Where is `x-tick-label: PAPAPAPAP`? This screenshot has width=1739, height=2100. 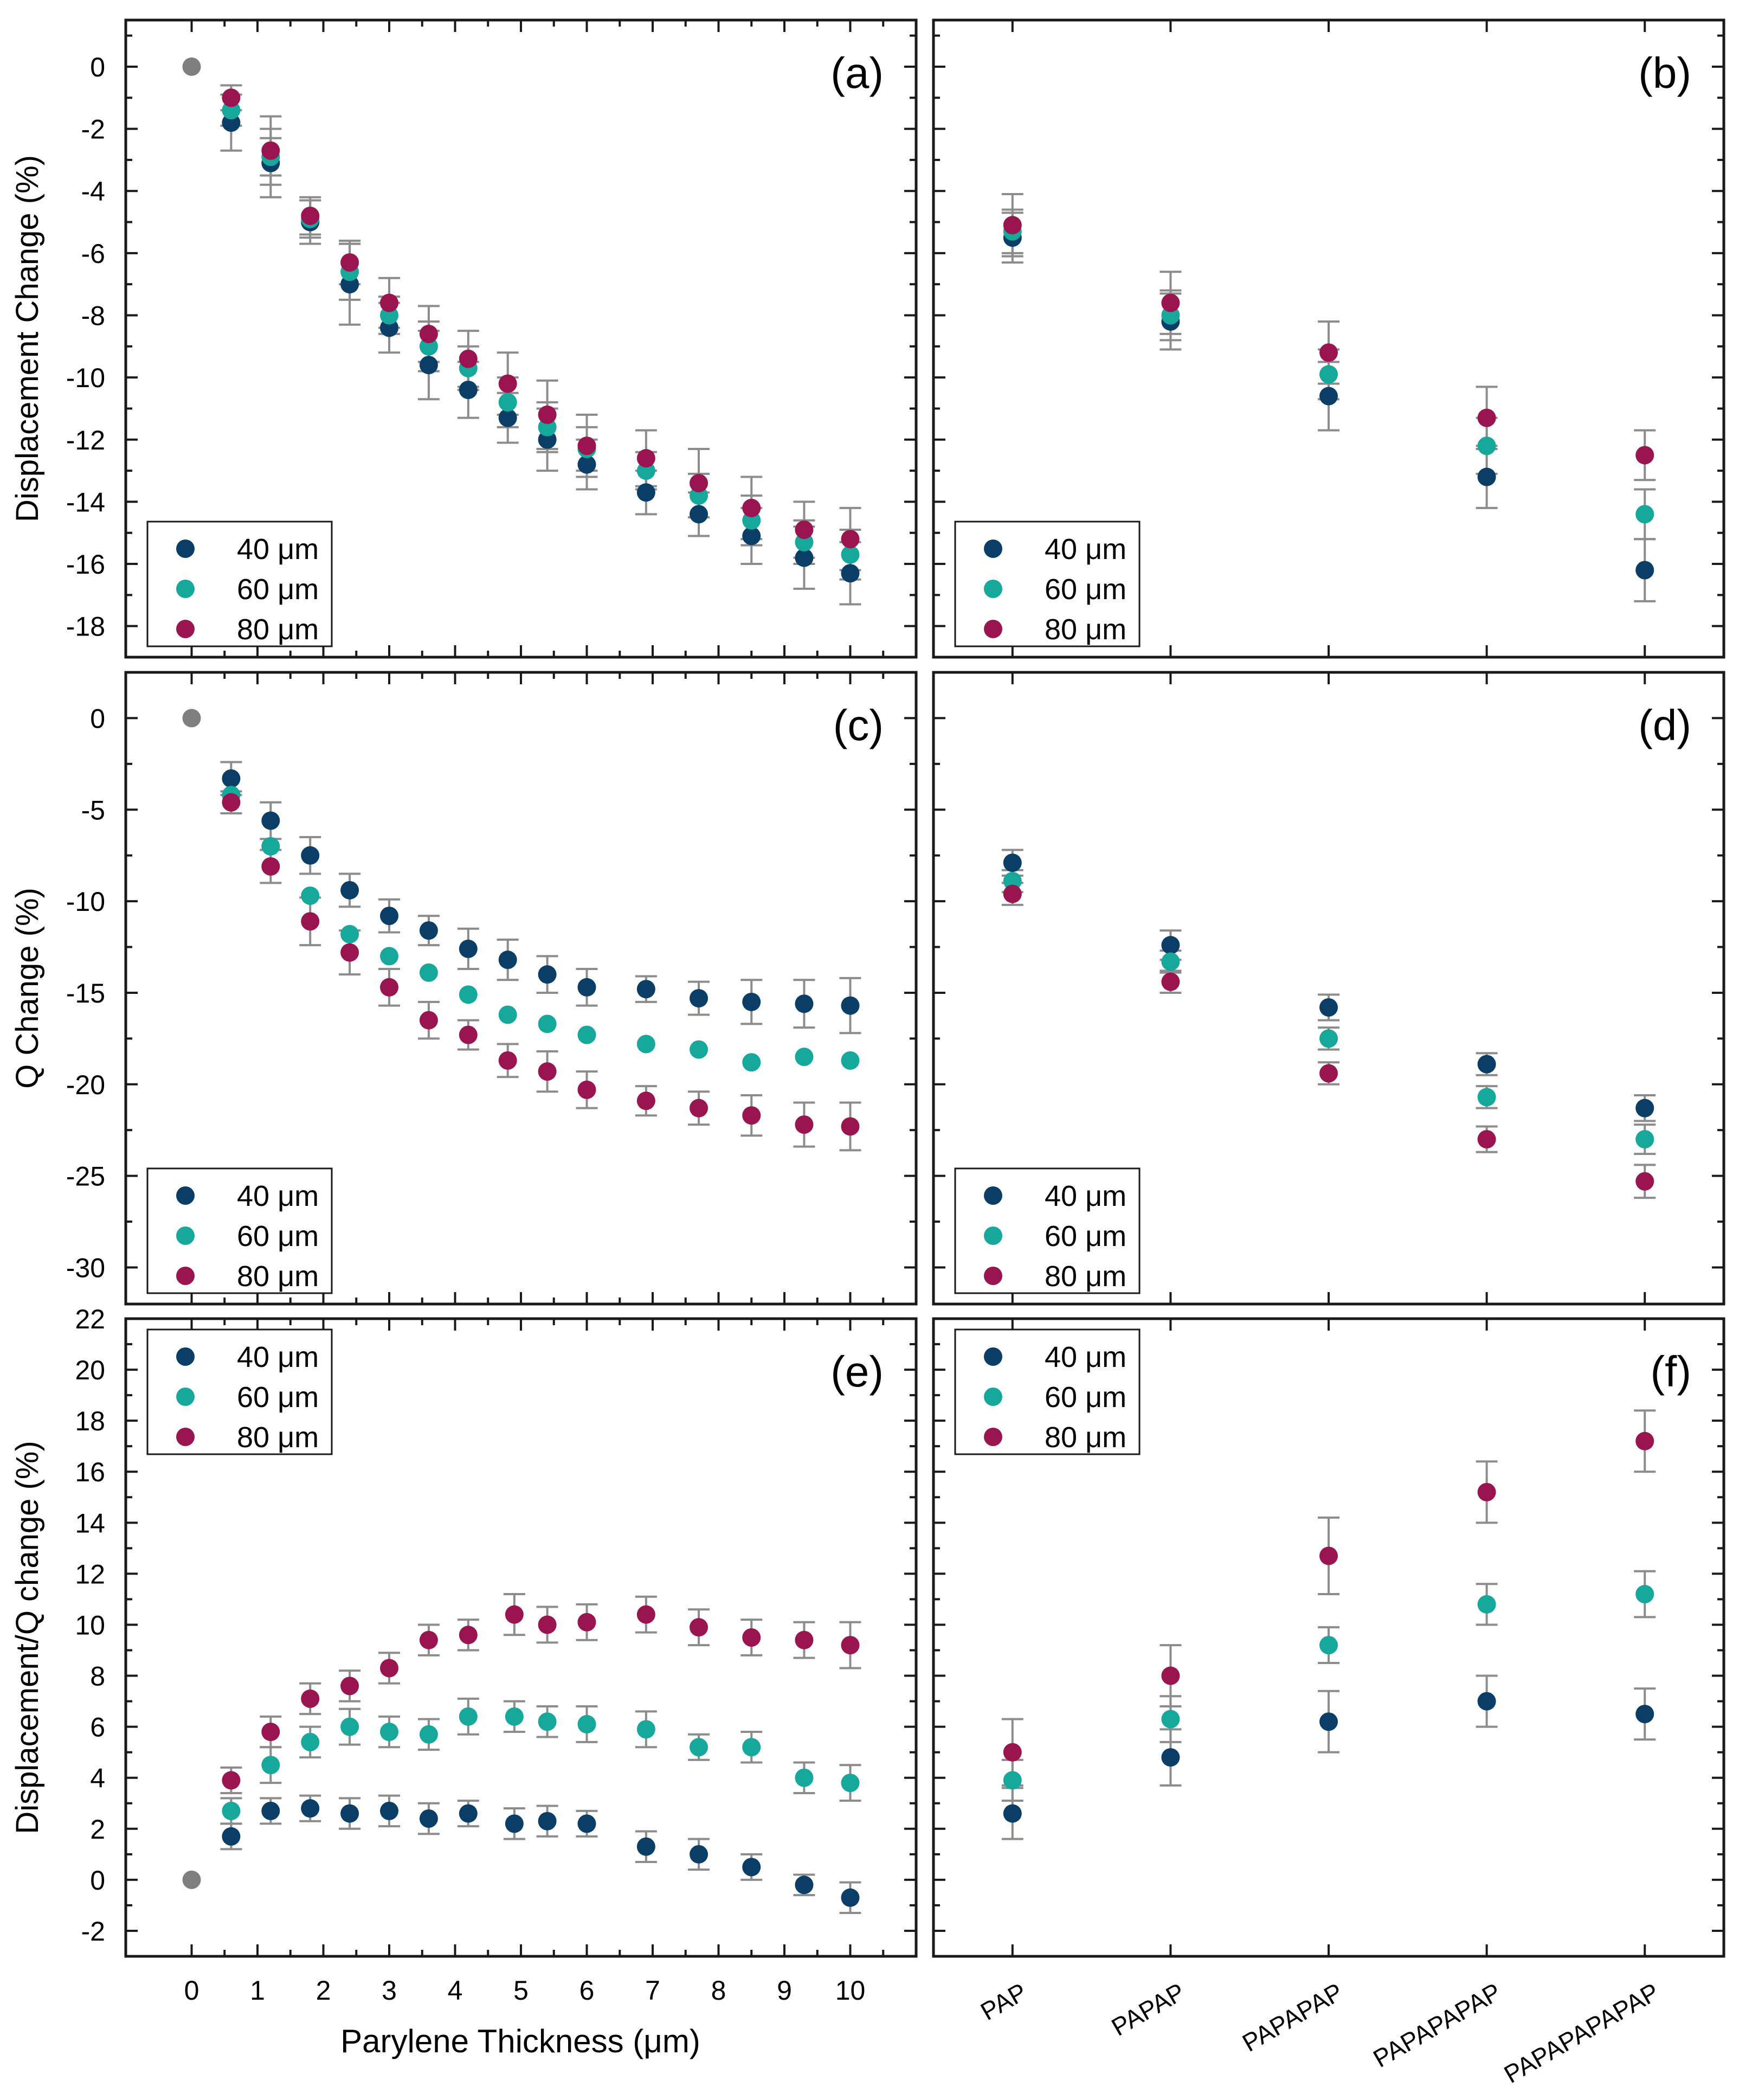
x-tick-label: PAPAPAPAP is located at coordinates (1436, 2025).